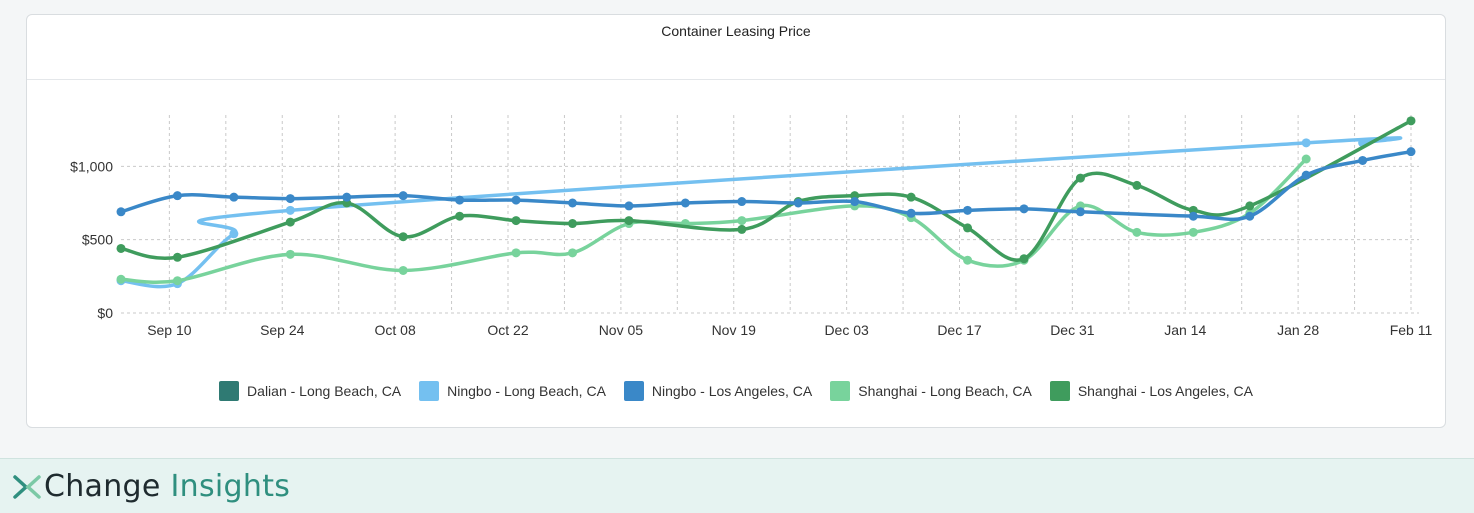  I want to click on legend-item: Ningbo - Los Angeles, CA, so click(718, 391).